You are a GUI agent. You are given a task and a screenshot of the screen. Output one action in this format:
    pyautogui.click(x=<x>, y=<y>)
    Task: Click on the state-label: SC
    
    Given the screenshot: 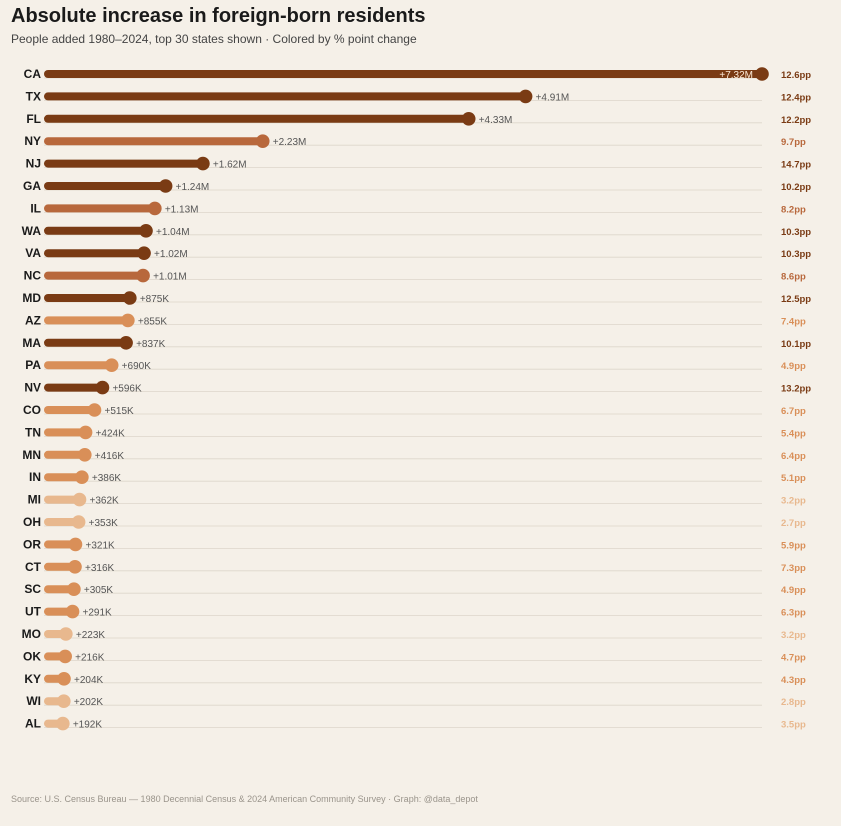 What is the action you would take?
    pyautogui.click(x=32, y=589)
    